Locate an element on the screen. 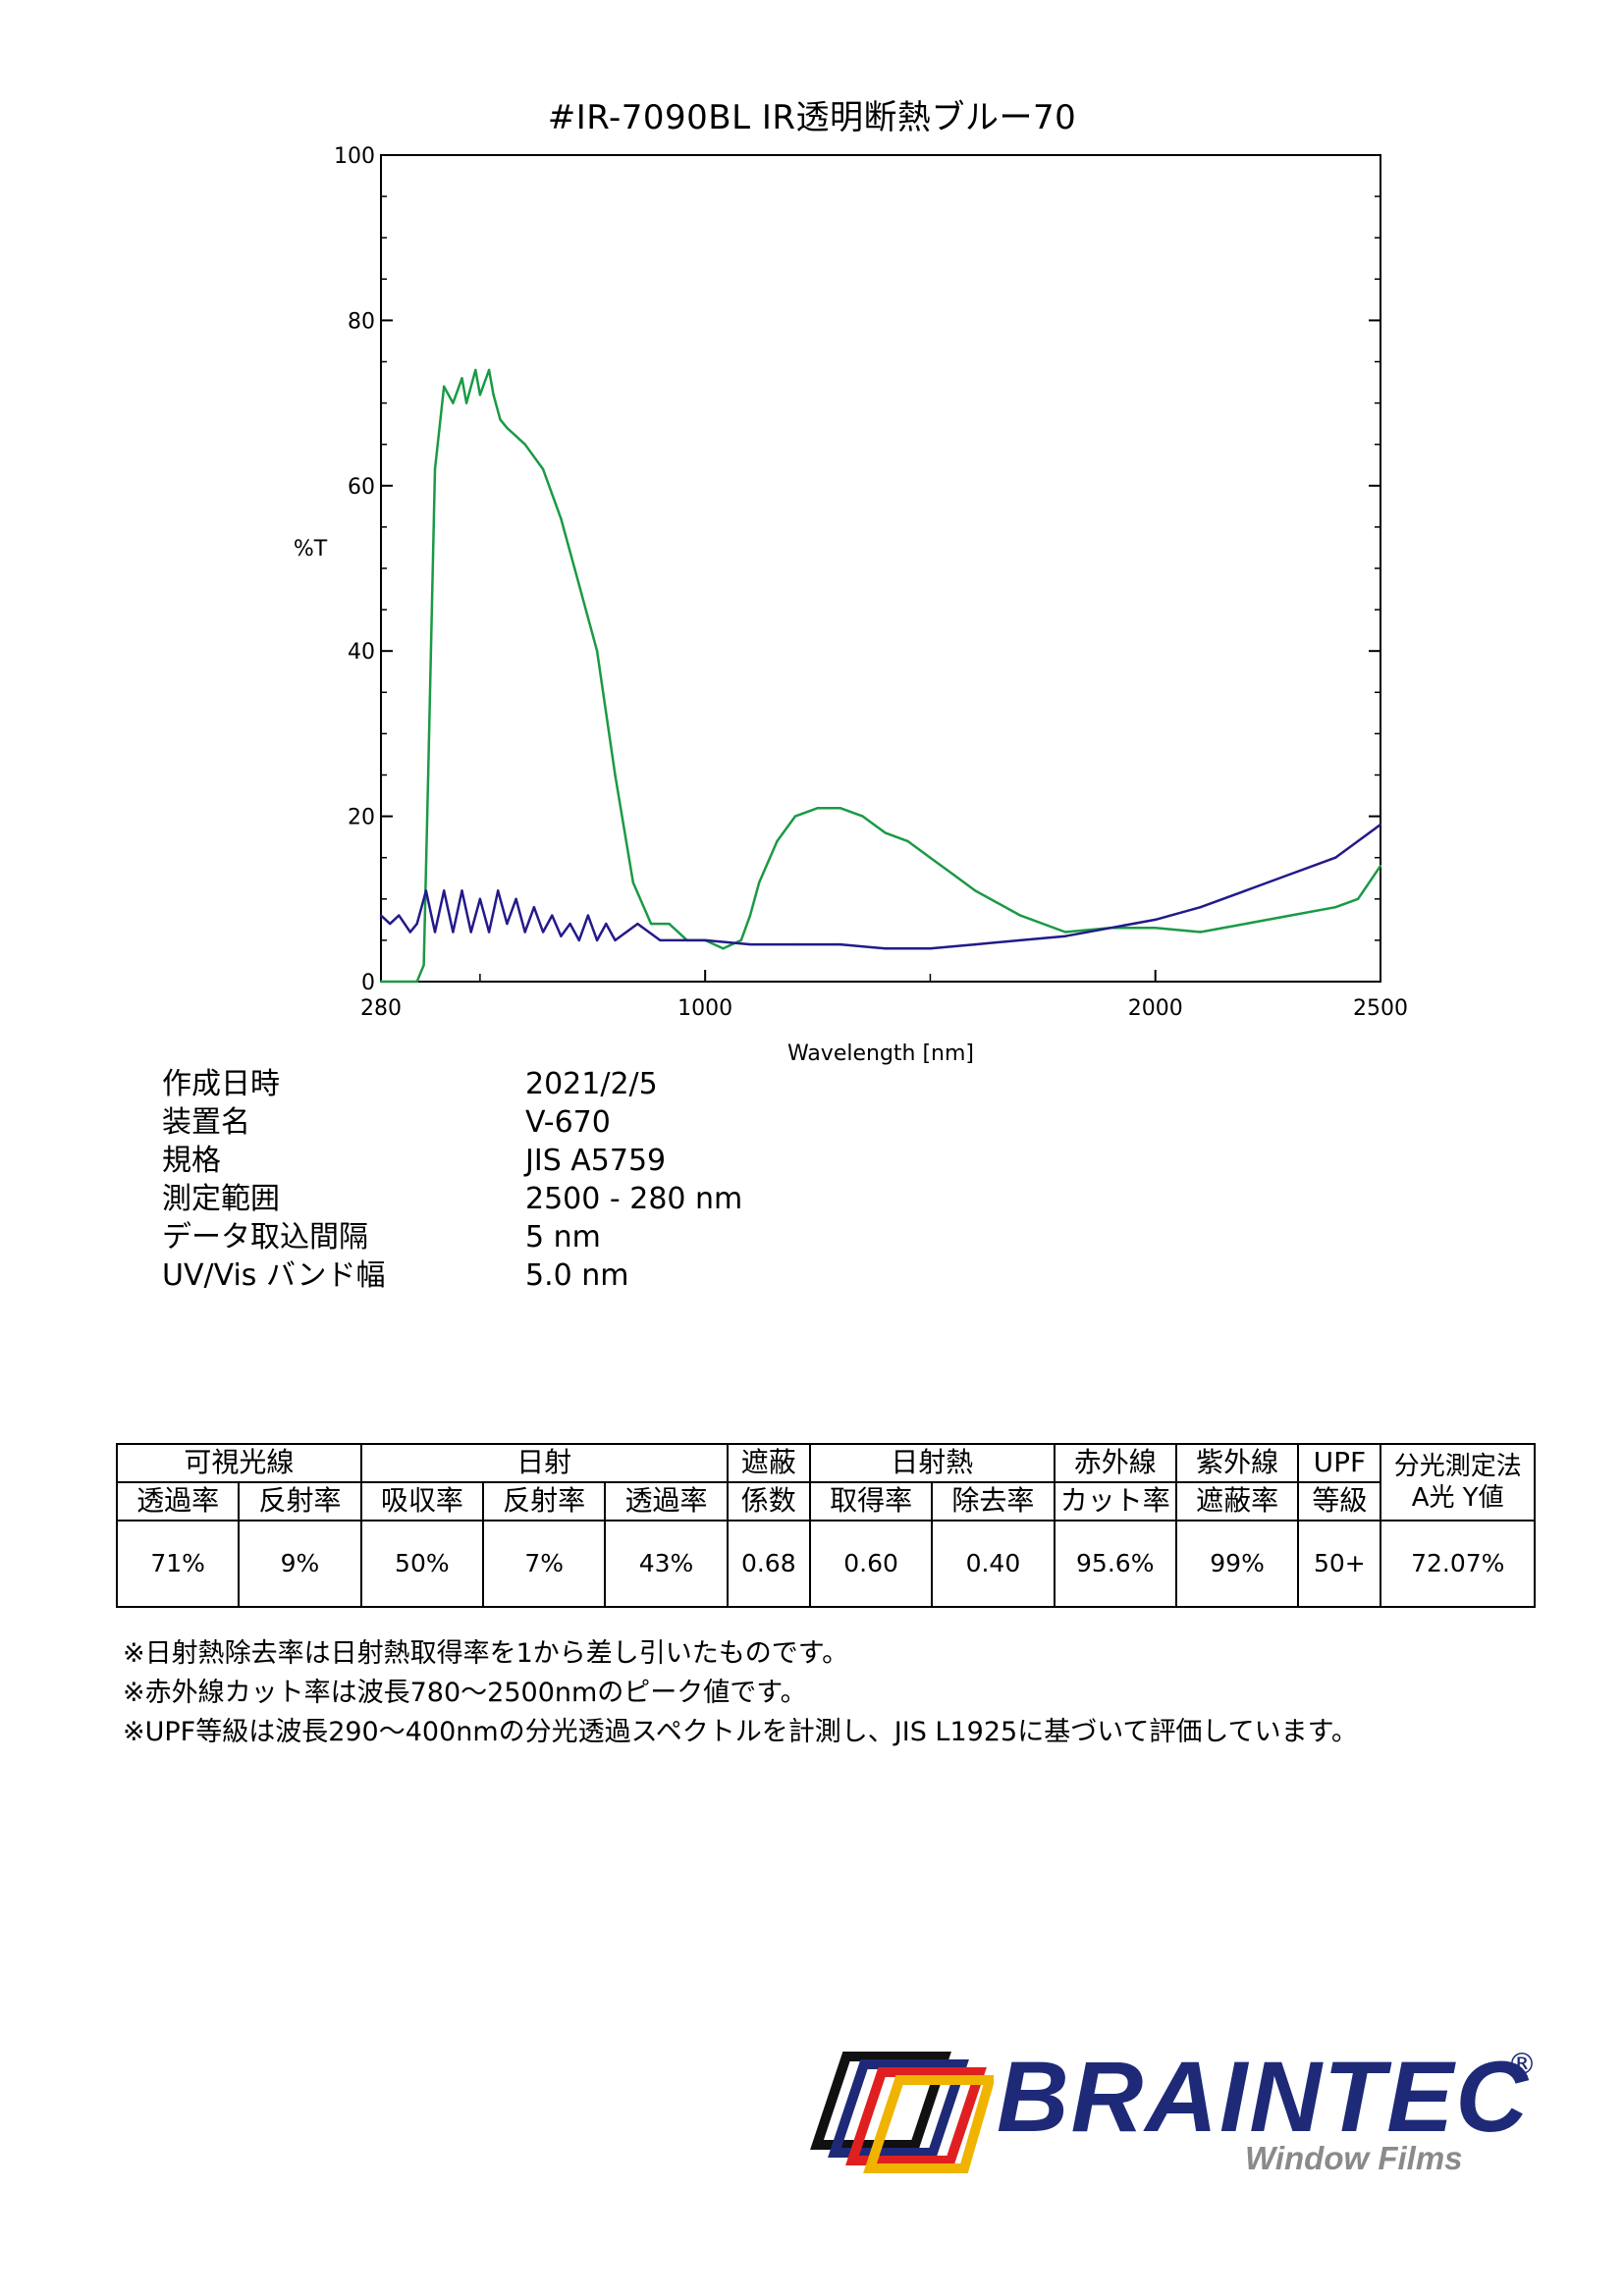  header-ir-bottom: カット率 is located at coordinates (1115, 1501).